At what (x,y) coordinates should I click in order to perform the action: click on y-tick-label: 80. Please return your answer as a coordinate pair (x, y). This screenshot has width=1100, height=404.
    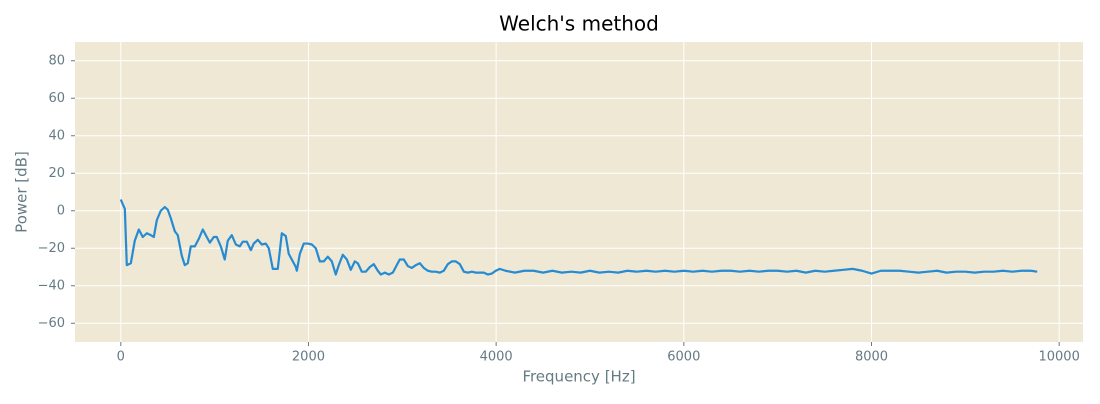
    Looking at the image, I should click on (56, 60).